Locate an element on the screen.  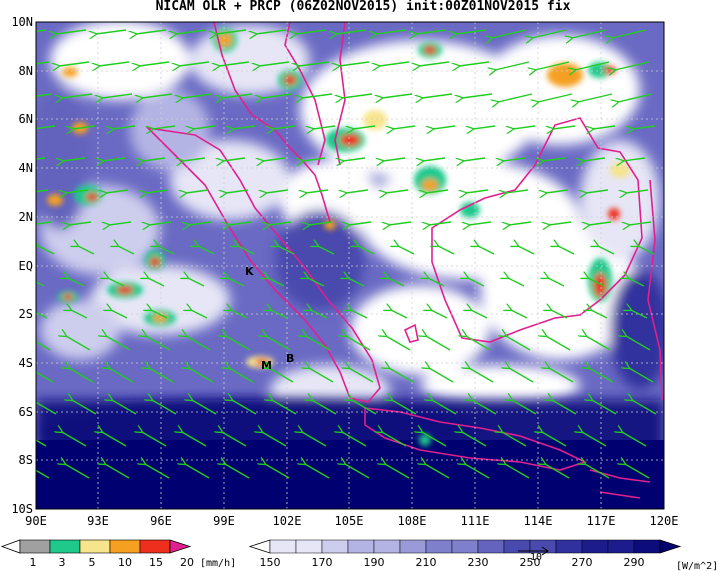
lon-label: 90E is located at coordinates (36, 521).